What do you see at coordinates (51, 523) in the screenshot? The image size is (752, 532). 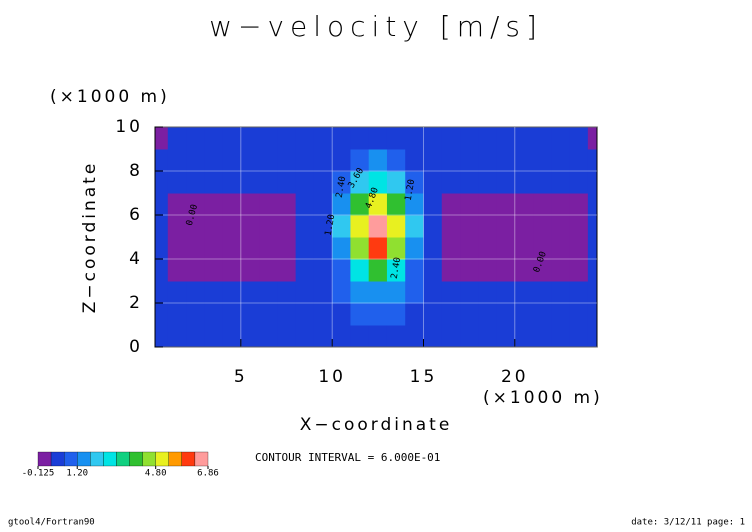 I see `footer-left: gtool4/Fortran90` at bounding box center [51, 523].